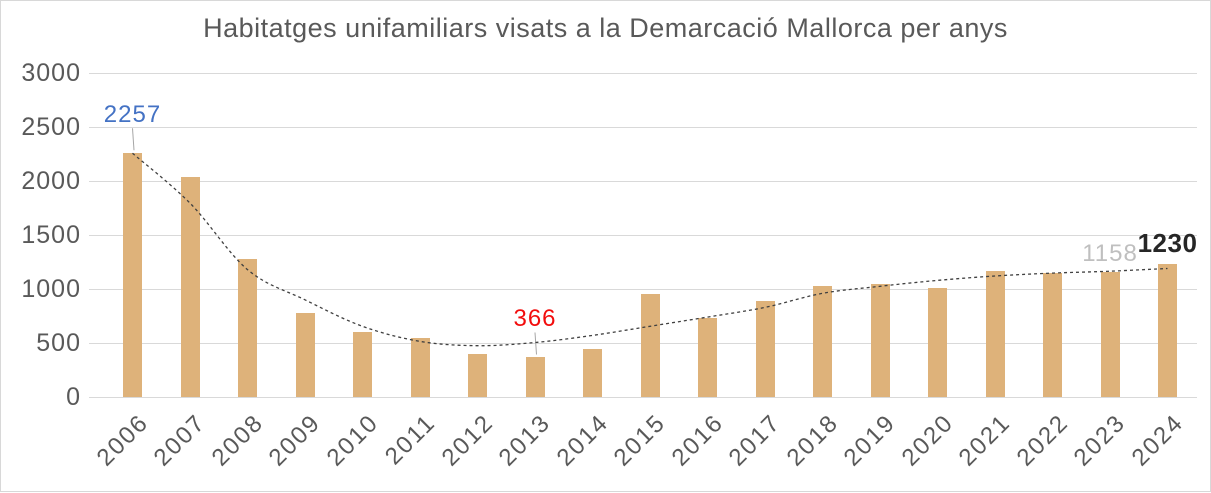 The image size is (1211, 493). What do you see at coordinates (51, 181) in the screenshot?
I see `y-axis-tick-2000: 2000` at bounding box center [51, 181].